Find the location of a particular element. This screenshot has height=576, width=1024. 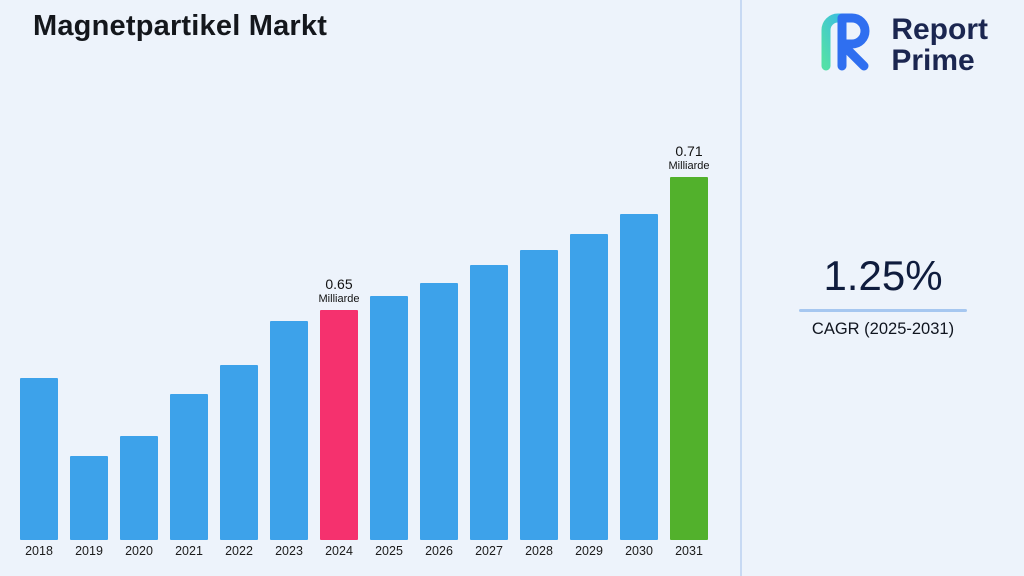

bar-2020 is located at coordinates (139, 488).